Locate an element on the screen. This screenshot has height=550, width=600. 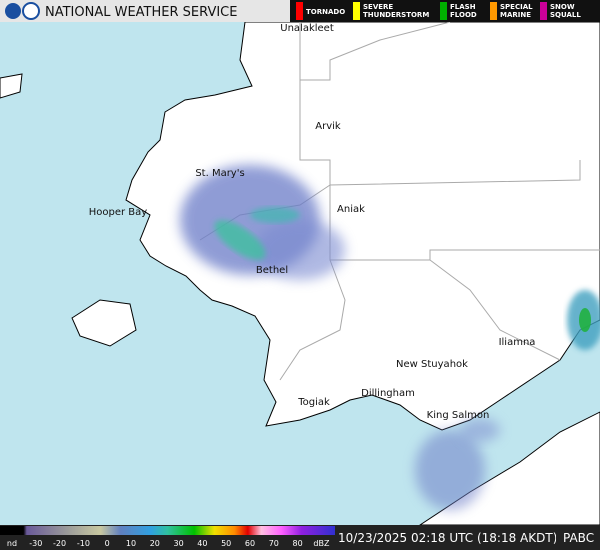
place-label: St. Mary's is located at coordinates (219, 173).